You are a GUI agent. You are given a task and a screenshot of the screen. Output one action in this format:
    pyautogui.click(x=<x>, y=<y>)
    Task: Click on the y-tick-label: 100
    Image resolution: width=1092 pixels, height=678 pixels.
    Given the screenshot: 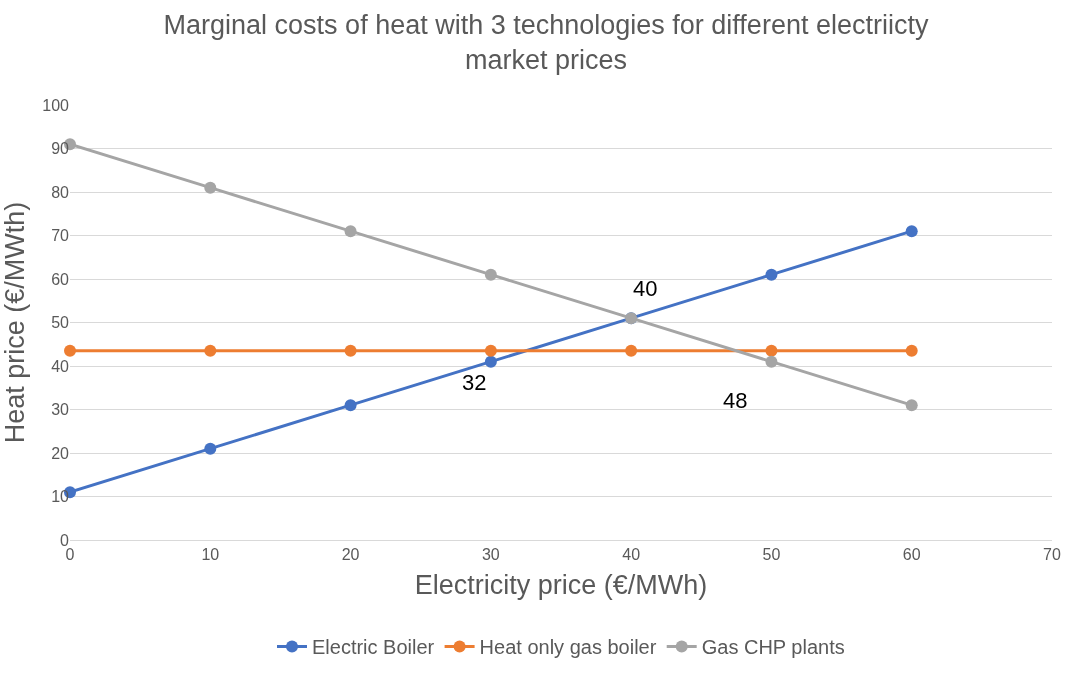 What is the action you would take?
    pyautogui.click(x=56, y=105)
    